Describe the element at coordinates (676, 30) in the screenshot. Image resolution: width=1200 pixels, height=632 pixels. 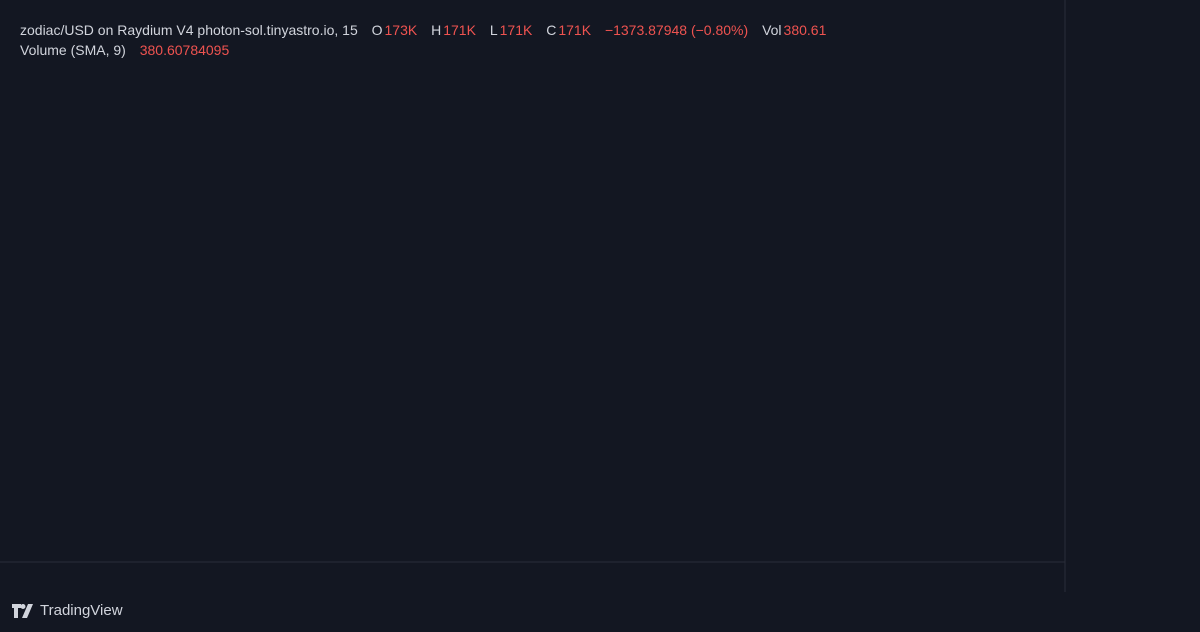
I see `change: −1373.87948 (−0.80%)` at that location.